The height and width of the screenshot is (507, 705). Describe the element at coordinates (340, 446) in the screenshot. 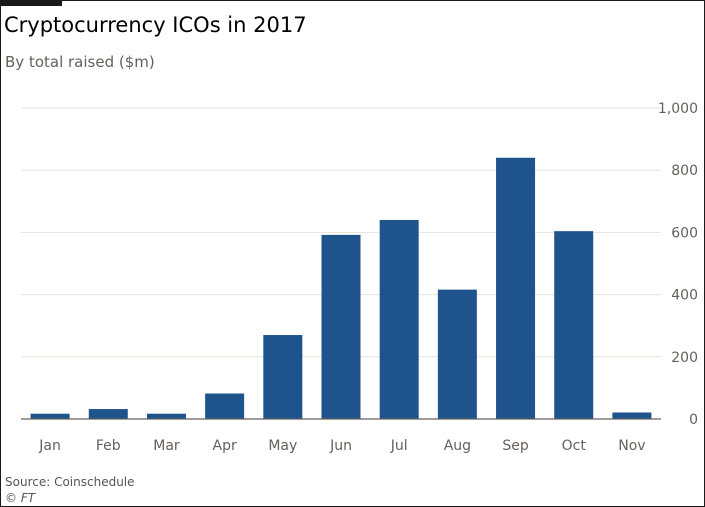

I see `x-tick-label: Jun` at that location.